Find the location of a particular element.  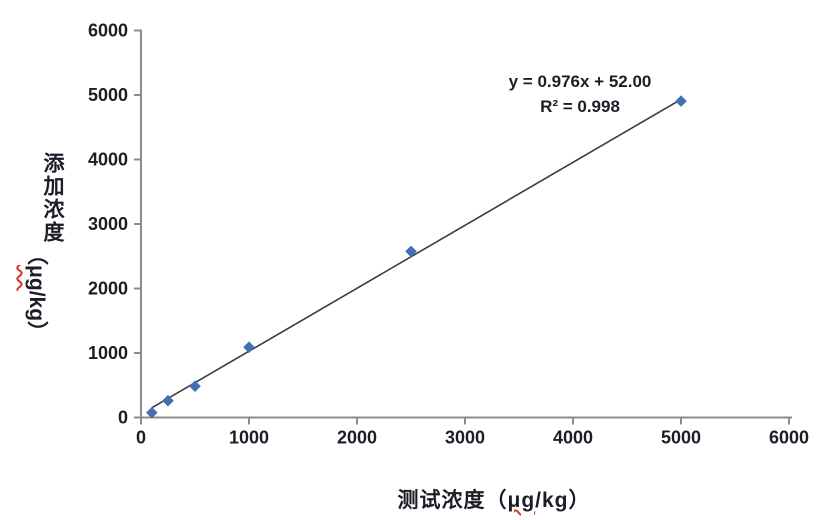

trendline-equation: y = 0.976x + 52.00 R² = 0.998 is located at coordinates (580, 94).